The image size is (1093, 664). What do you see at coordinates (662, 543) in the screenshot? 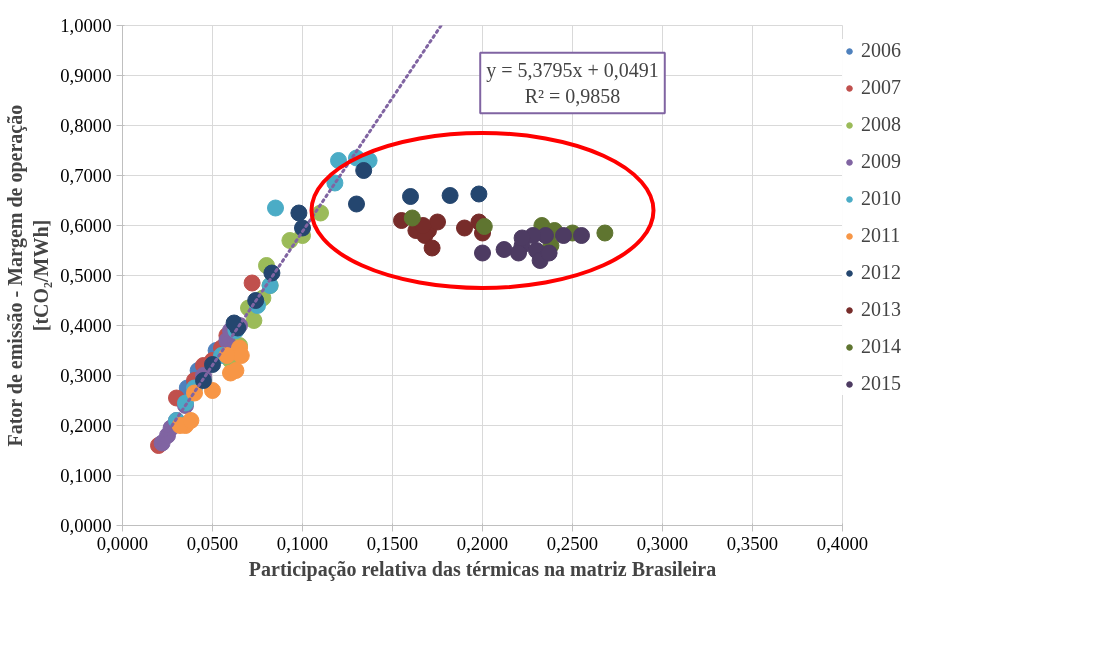
I see `x-tick-label: 0,3000` at bounding box center [662, 543].